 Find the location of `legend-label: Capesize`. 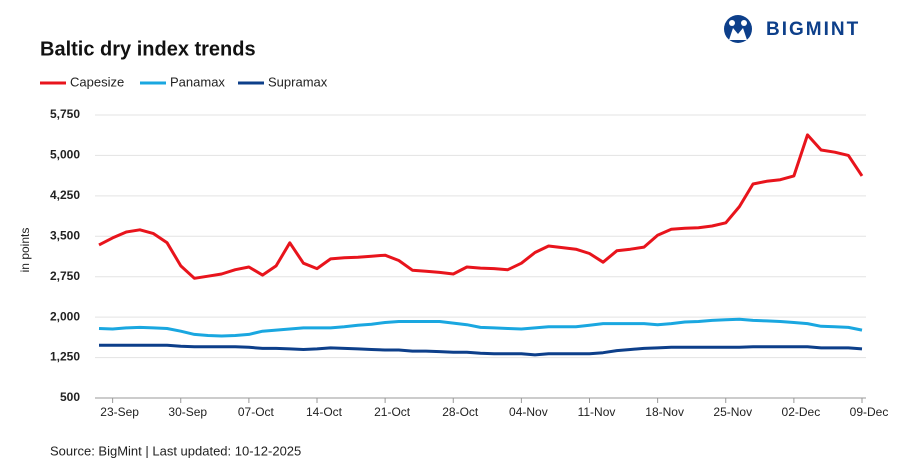

legend-label: Capesize is located at coordinates (97, 81).